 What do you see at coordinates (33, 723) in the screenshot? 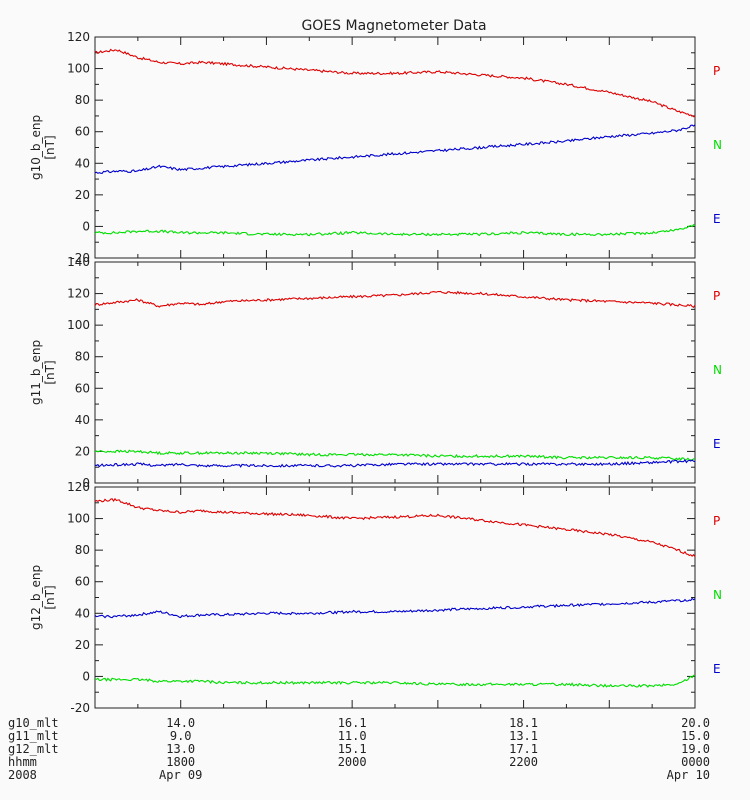
I see `x-info-row-label: g10_mlt` at bounding box center [33, 723].